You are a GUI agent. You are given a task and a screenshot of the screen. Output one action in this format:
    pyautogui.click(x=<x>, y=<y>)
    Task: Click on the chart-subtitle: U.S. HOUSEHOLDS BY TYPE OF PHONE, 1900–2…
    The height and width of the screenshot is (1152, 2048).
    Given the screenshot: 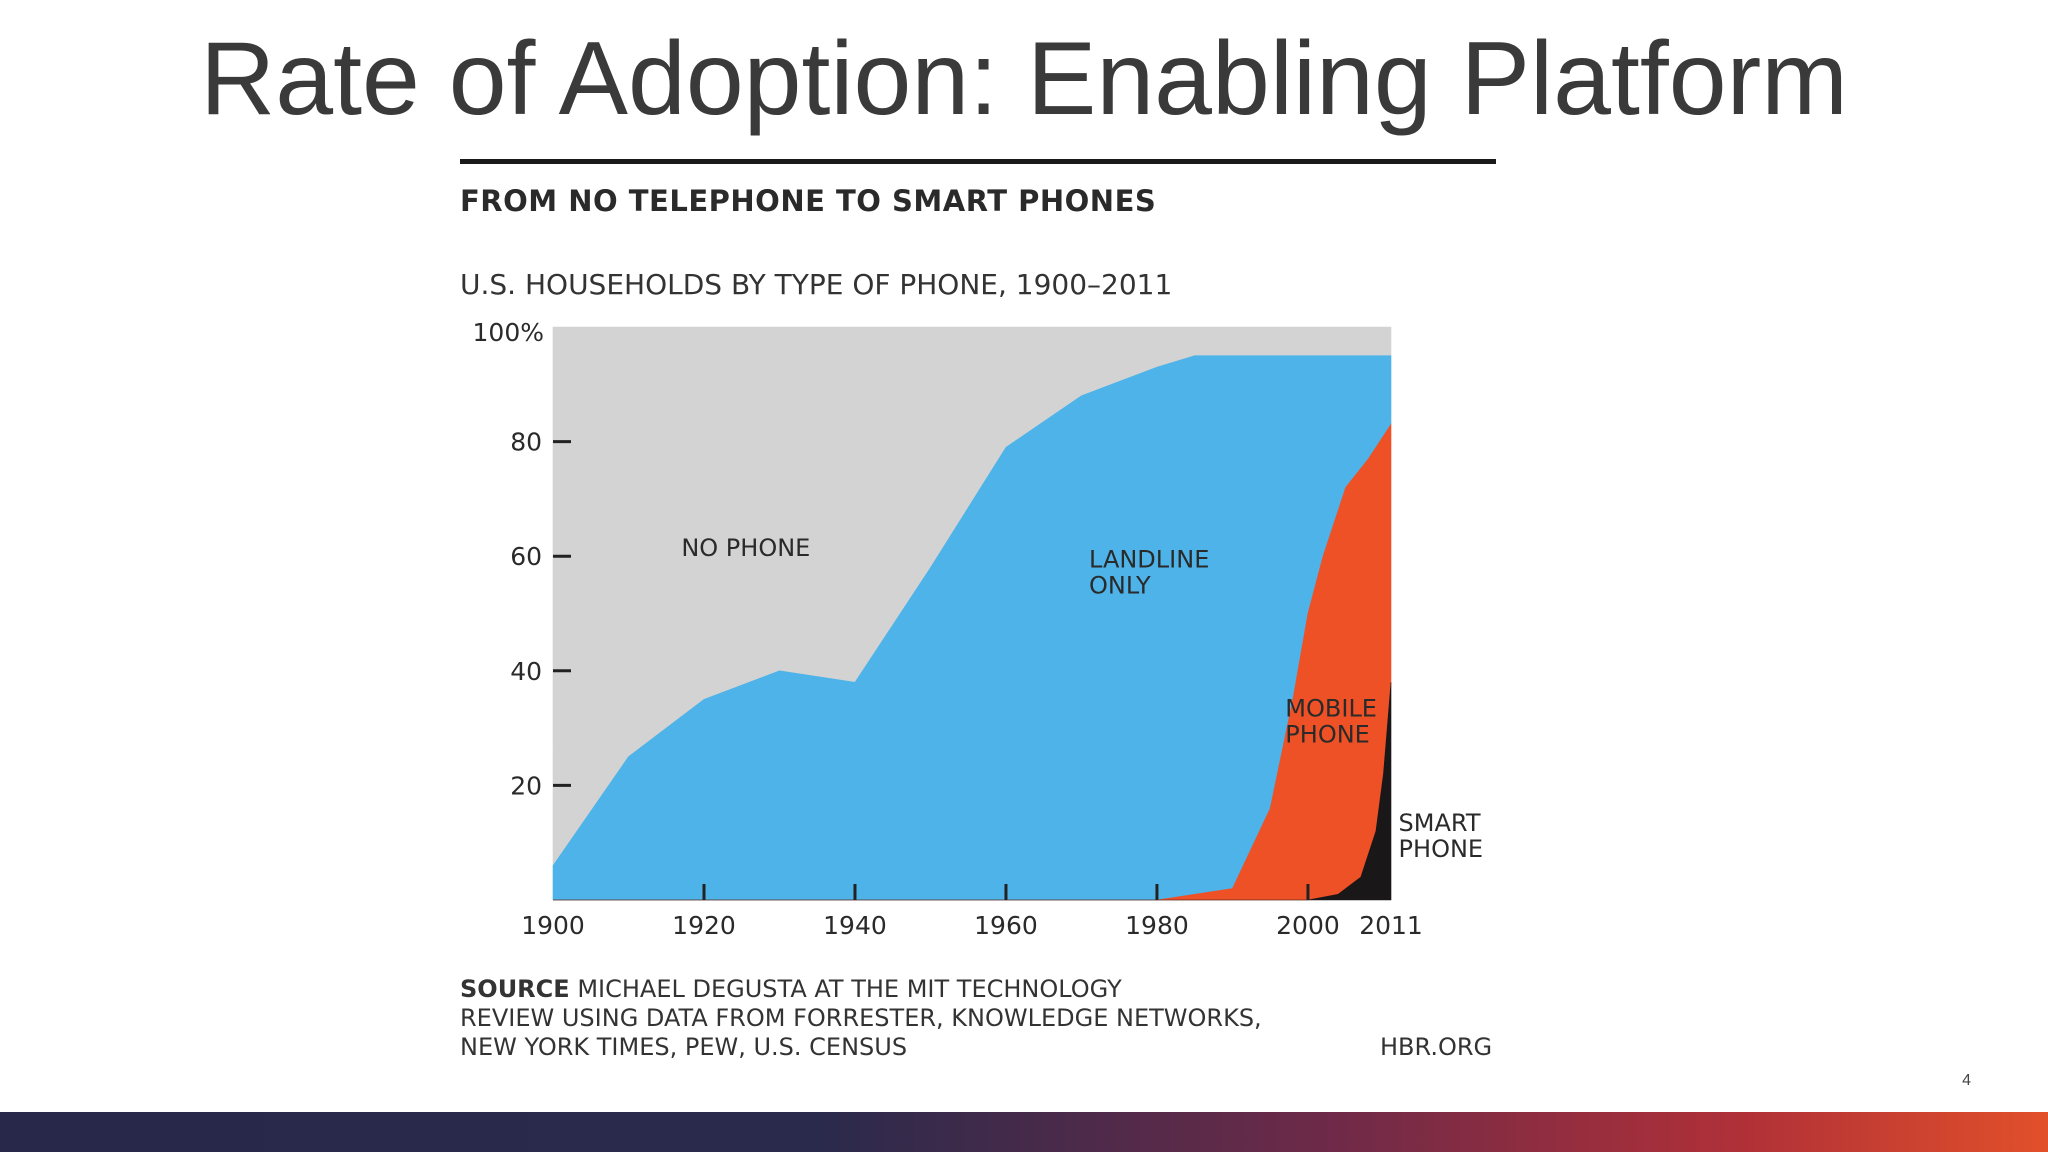 What is the action you would take?
    pyautogui.click(x=816, y=284)
    